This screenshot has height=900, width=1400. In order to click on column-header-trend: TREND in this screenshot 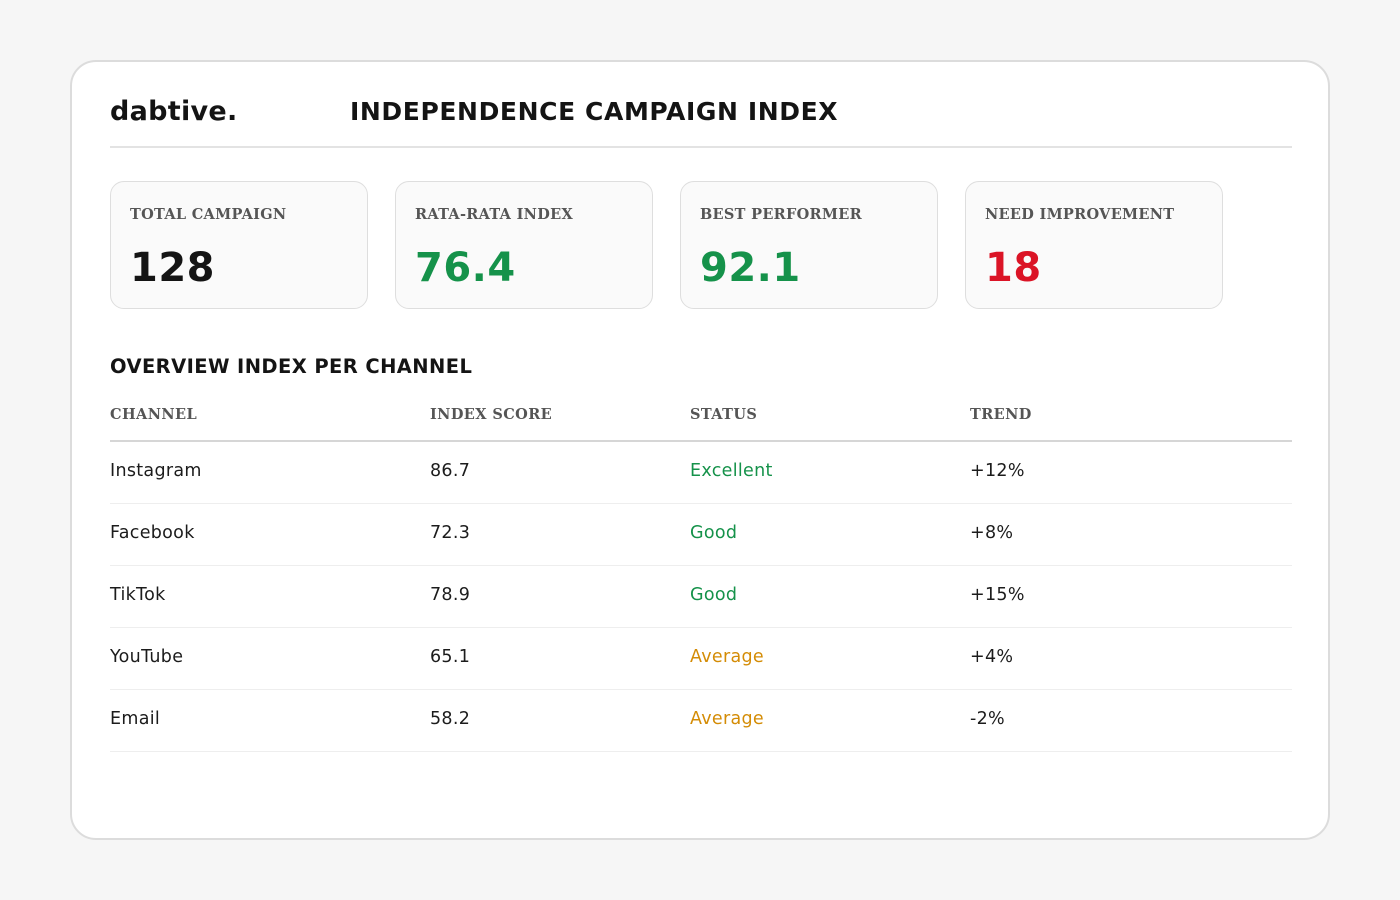, I will do `click(1001, 414)`.